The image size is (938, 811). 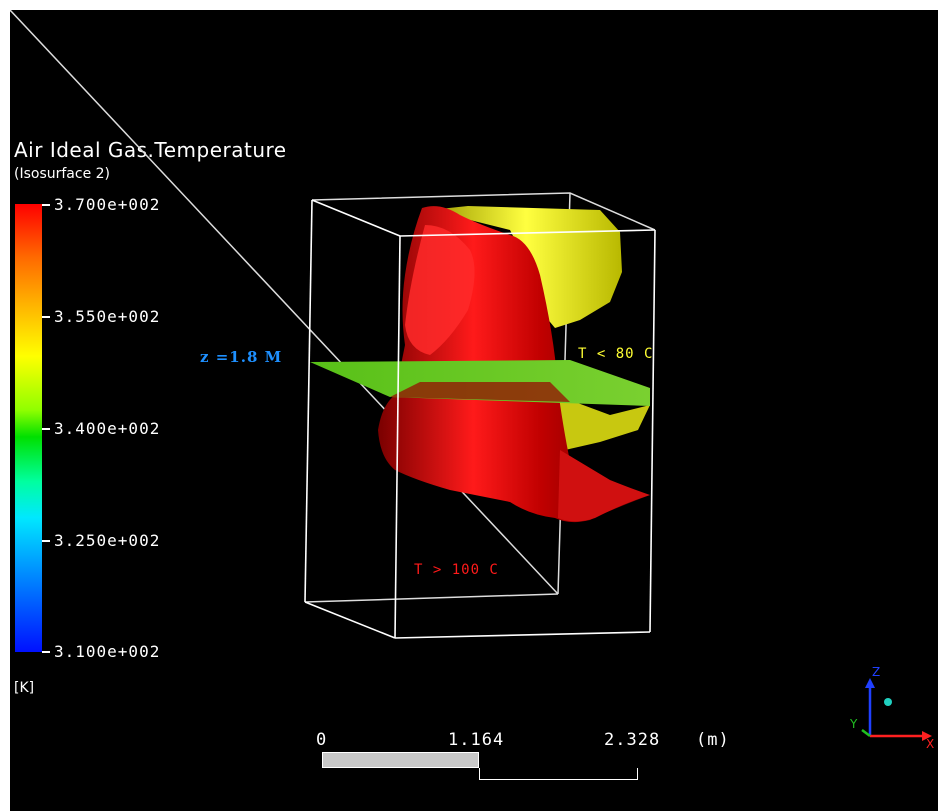 What do you see at coordinates (107, 204) in the screenshot?
I see `colorbar-tick-label: 3.700e+002` at bounding box center [107, 204].